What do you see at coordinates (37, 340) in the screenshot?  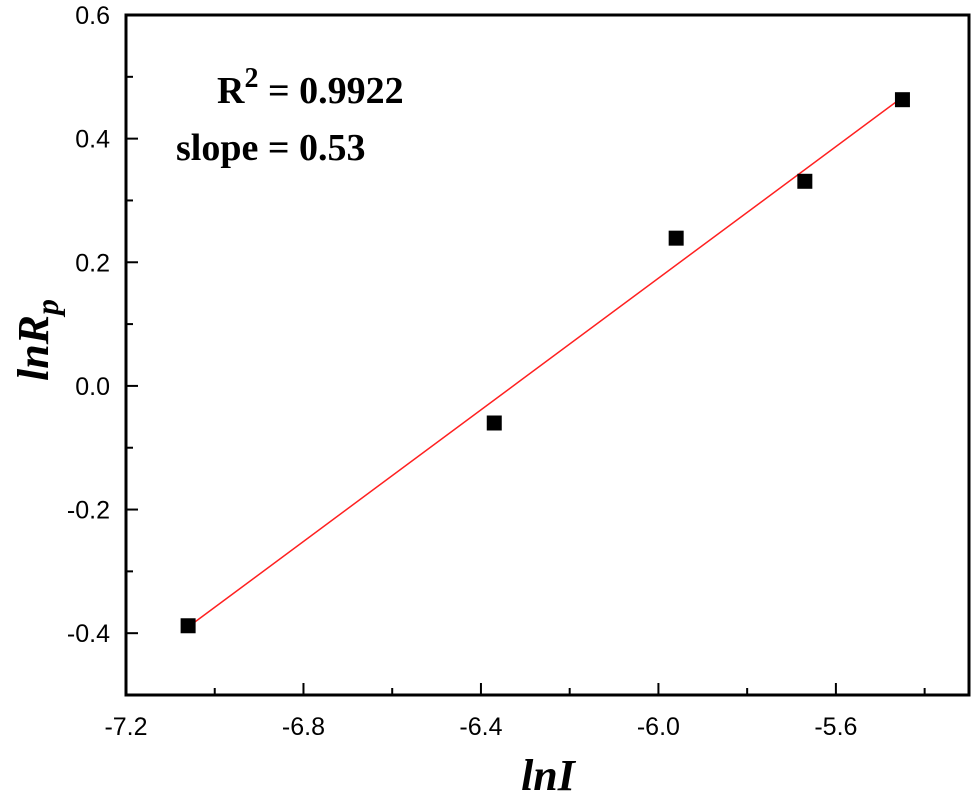 I see `y-axis-title: lnRp` at bounding box center [37, 340].